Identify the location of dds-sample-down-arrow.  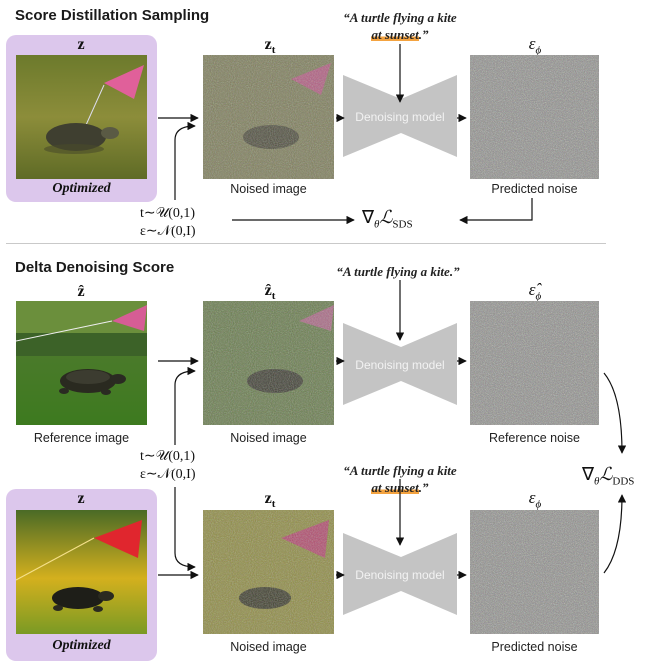
(185, 529).